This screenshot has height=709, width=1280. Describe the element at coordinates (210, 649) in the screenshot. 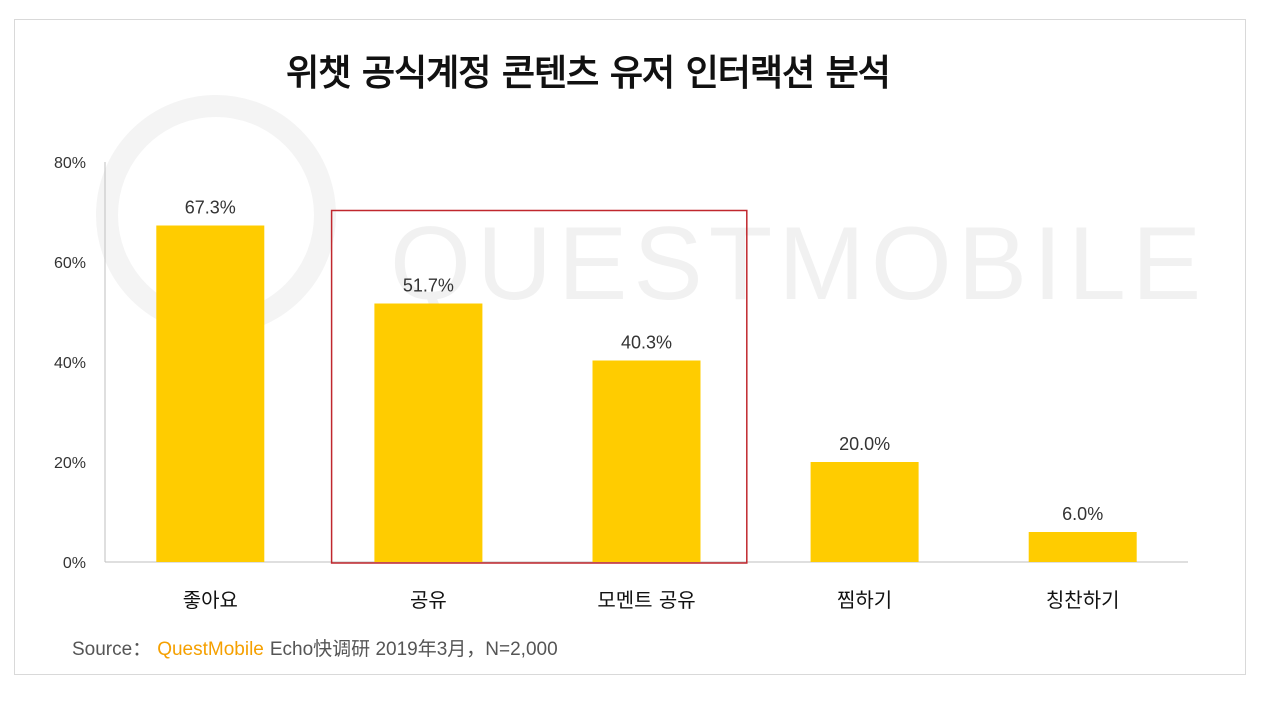

I see `source-brand: QuestMobile` at that location.